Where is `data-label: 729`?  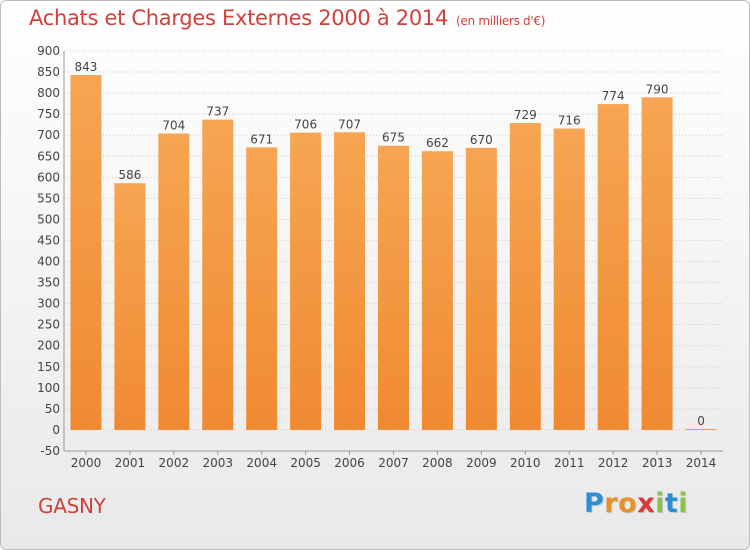
data-label: 729 is located at coordinates (525, 115).